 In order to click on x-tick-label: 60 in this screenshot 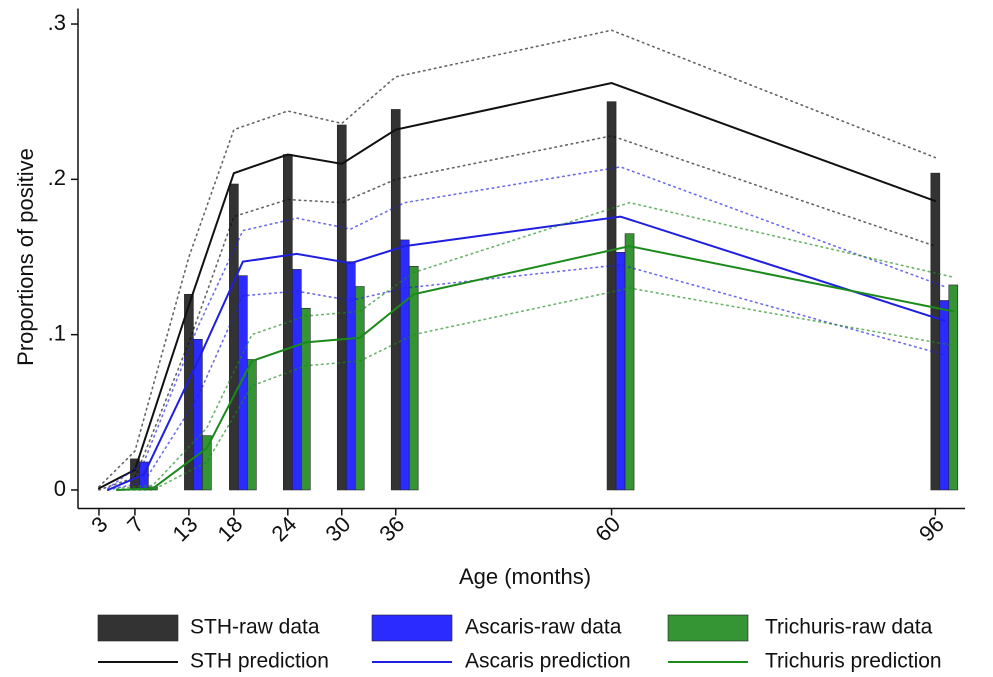, I will do `click(607, 528)`.